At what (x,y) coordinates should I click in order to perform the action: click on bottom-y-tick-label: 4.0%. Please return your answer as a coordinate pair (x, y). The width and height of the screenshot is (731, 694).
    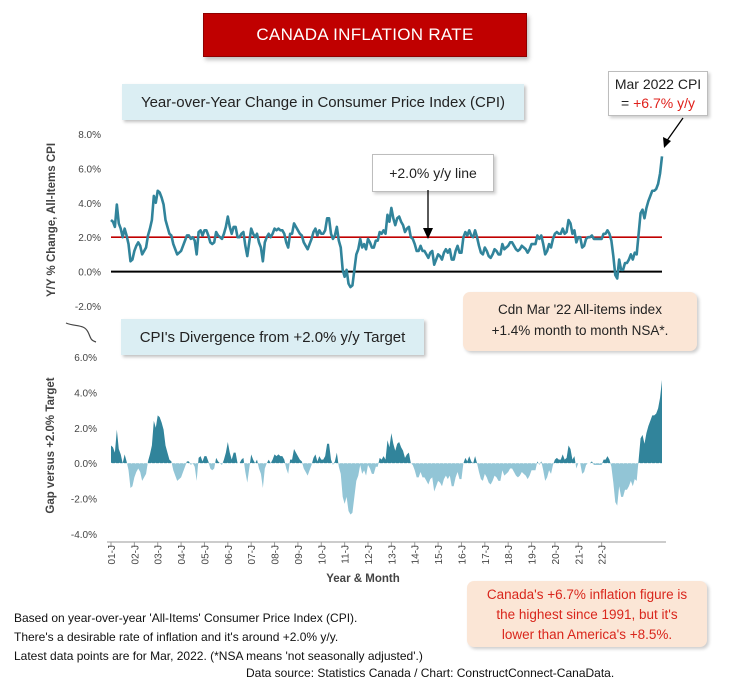
    Looking at the image, I should click on (85, 393).